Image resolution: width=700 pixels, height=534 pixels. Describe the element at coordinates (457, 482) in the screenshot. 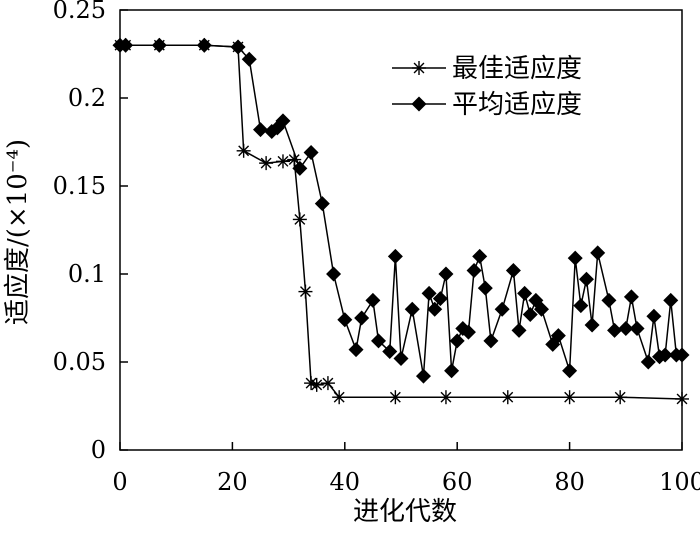

I see `x-tick-label: 60` at that location.